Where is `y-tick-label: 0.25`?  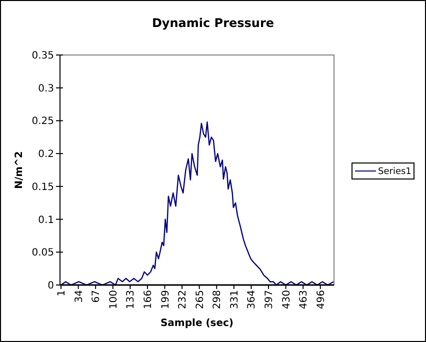
y-tick-label: 0.25 is located at coordinates (43, 122).